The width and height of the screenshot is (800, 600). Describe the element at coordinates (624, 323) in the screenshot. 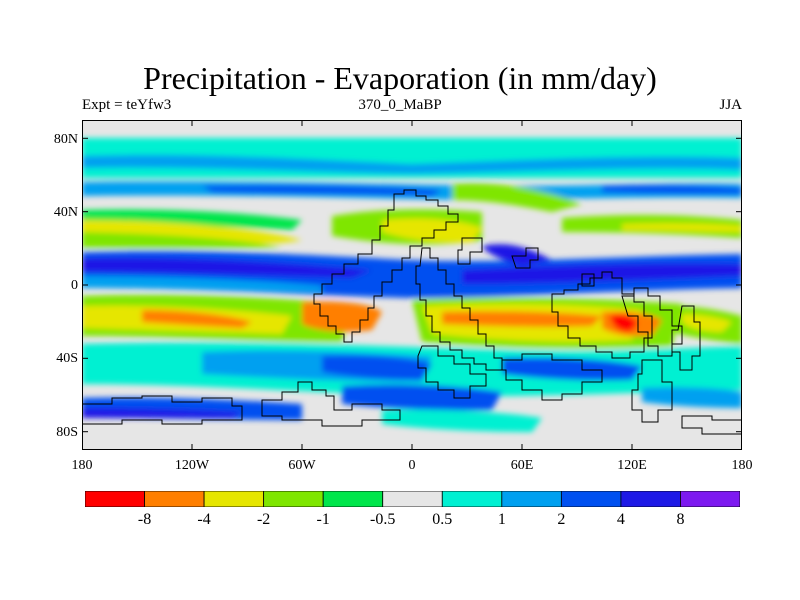

I see `field-south-red` at that location.